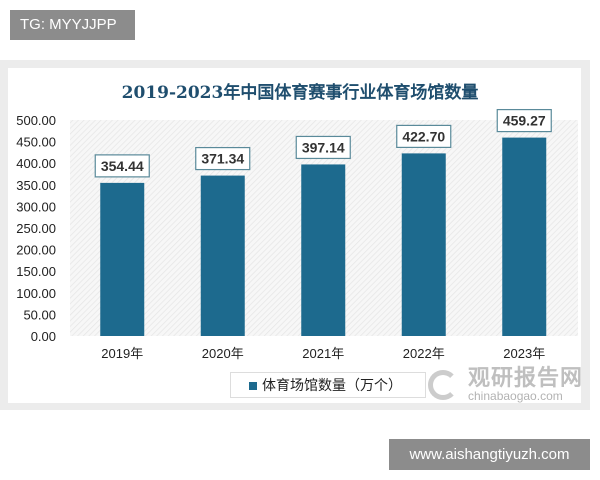 Image resolution: width=600 pixels, height=480 pixels. I want to click on y-tick-label: 200.00, so click(36, 250).